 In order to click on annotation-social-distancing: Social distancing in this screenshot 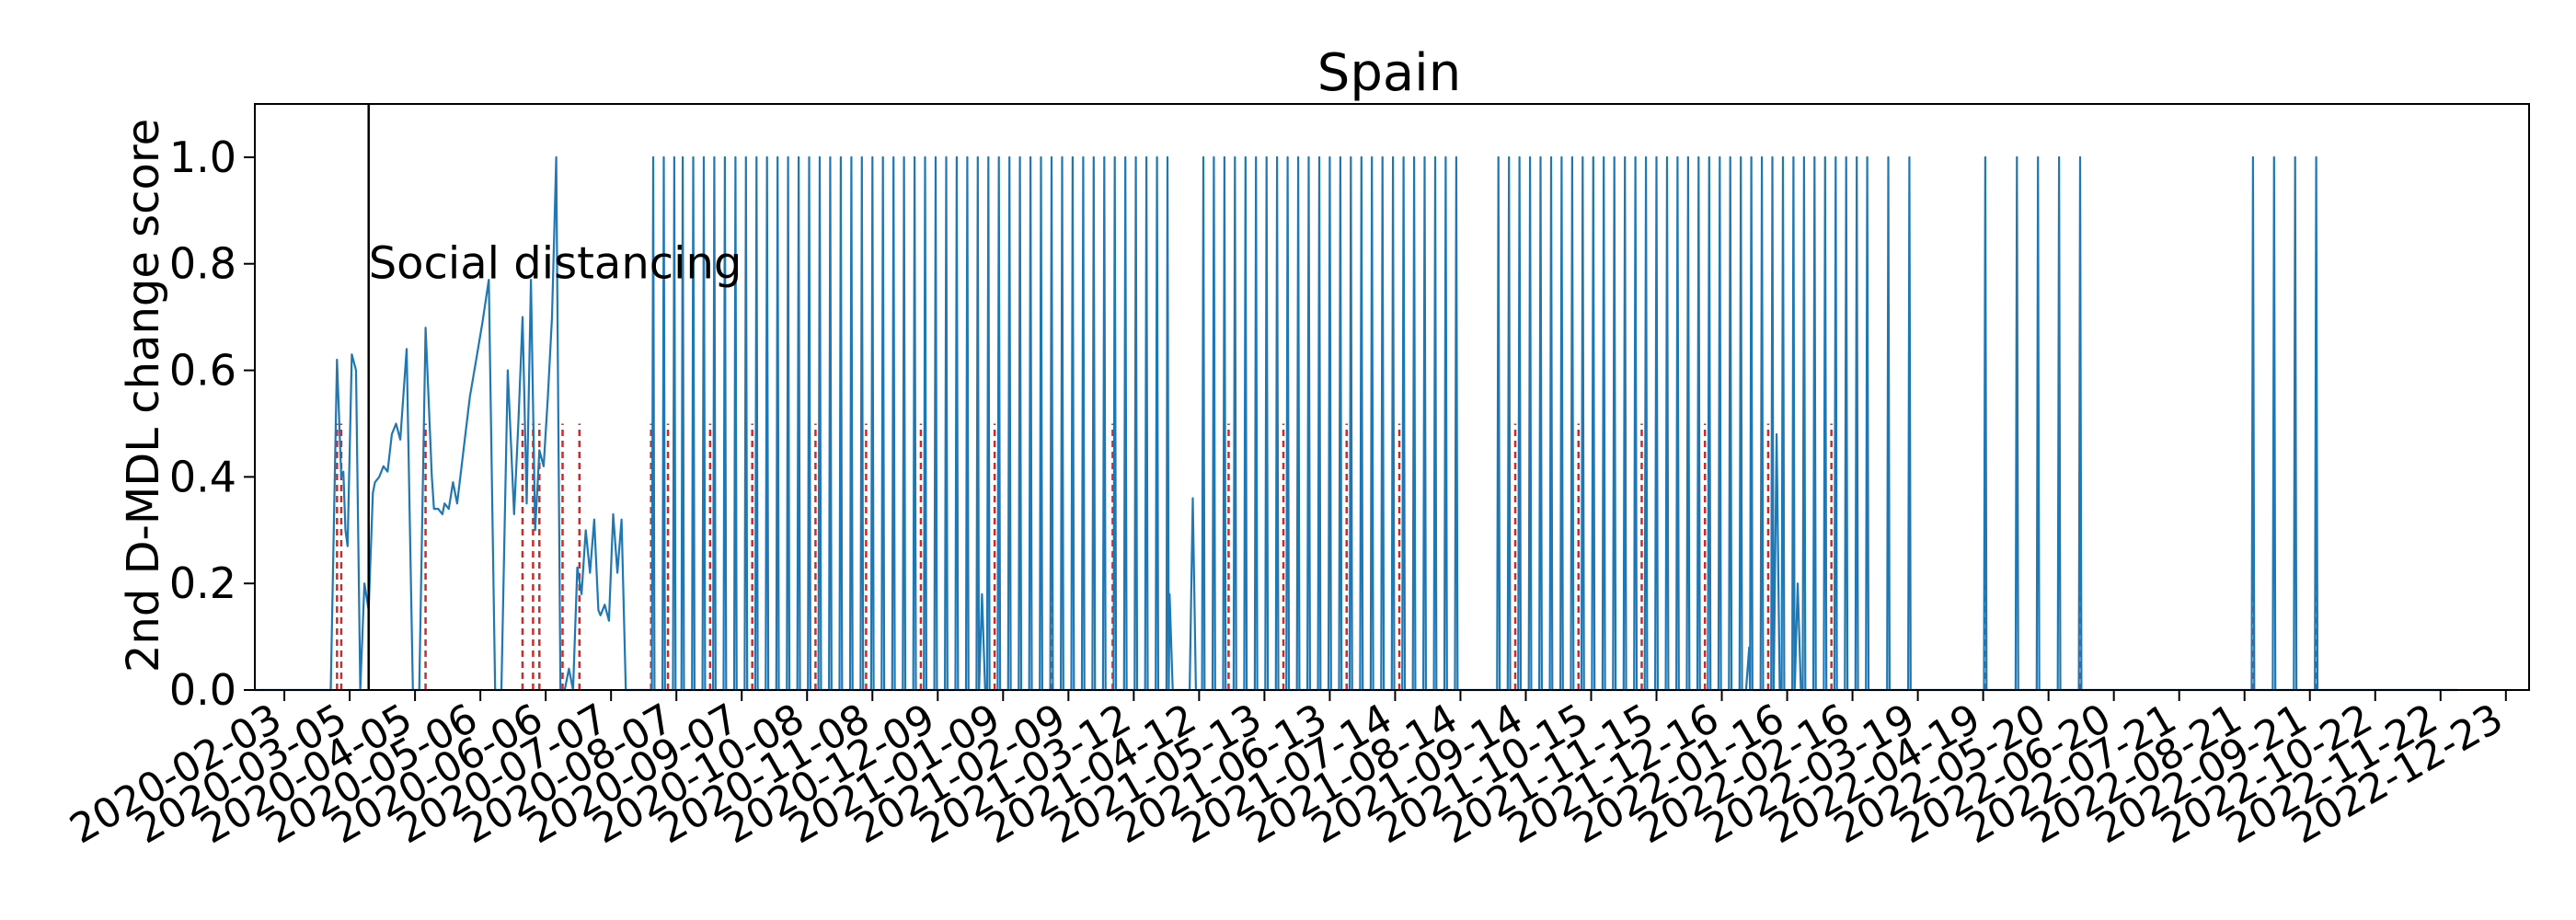, I will do `click(555, 264)`.